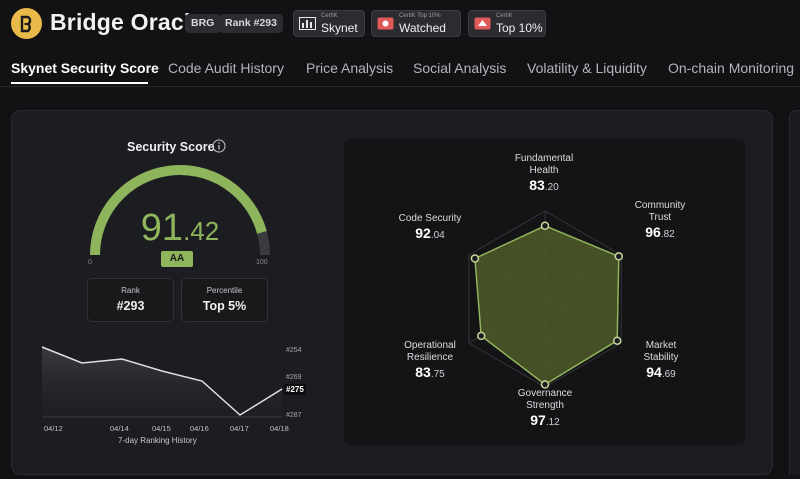 The image size is (800, 479). I want to click on radar-points, so click(547, 305).